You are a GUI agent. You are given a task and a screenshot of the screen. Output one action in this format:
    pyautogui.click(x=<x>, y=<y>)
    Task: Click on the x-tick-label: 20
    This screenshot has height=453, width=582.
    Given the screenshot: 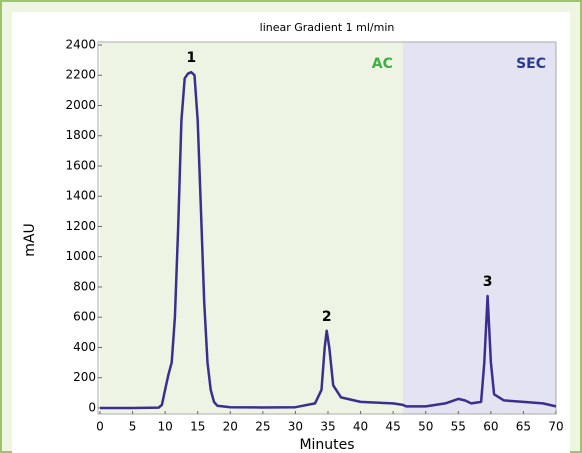 What is the action you would take?
    pyautogui.click(x=230, y=427)
    